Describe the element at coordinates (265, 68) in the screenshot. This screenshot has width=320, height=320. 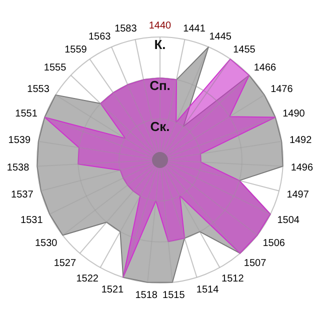
I see `spoke-label: 1466` at that location.